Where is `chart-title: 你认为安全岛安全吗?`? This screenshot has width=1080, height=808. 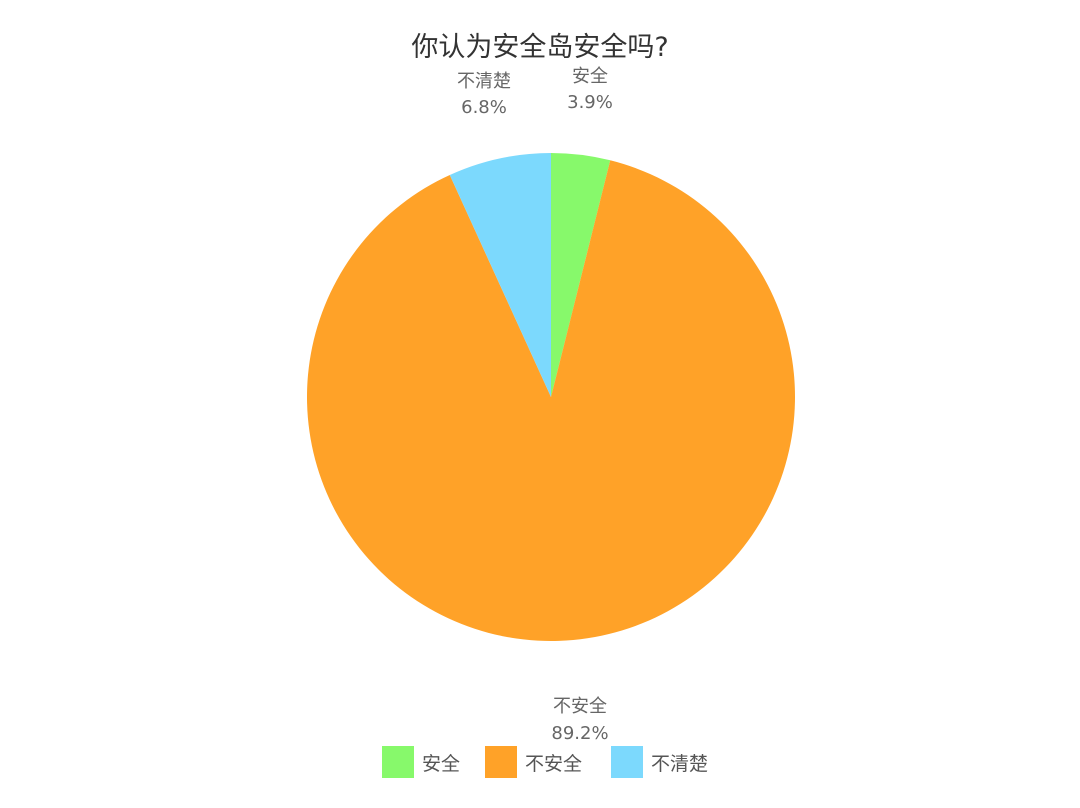 chart-title: 你认为安全岛安全吗? is located at coordinates (539, 47).